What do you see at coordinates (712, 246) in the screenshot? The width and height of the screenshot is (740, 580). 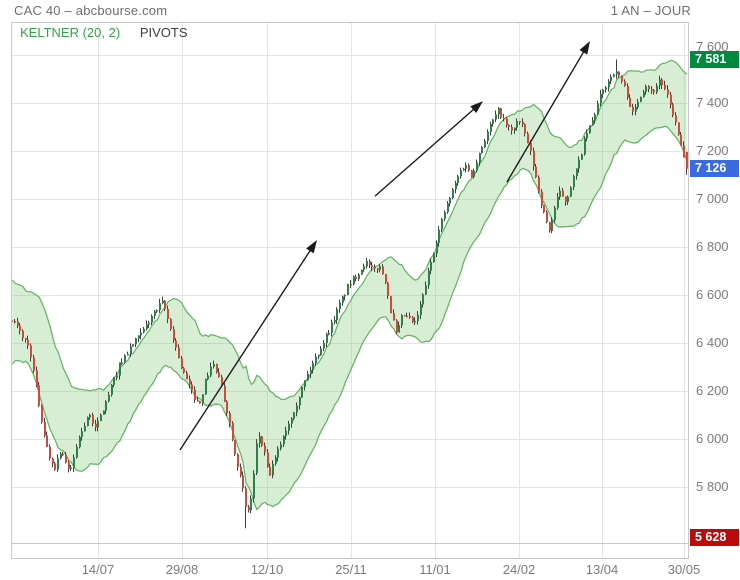 I see `y-axis-tick: 6 800` at bounding box center [712, 246].